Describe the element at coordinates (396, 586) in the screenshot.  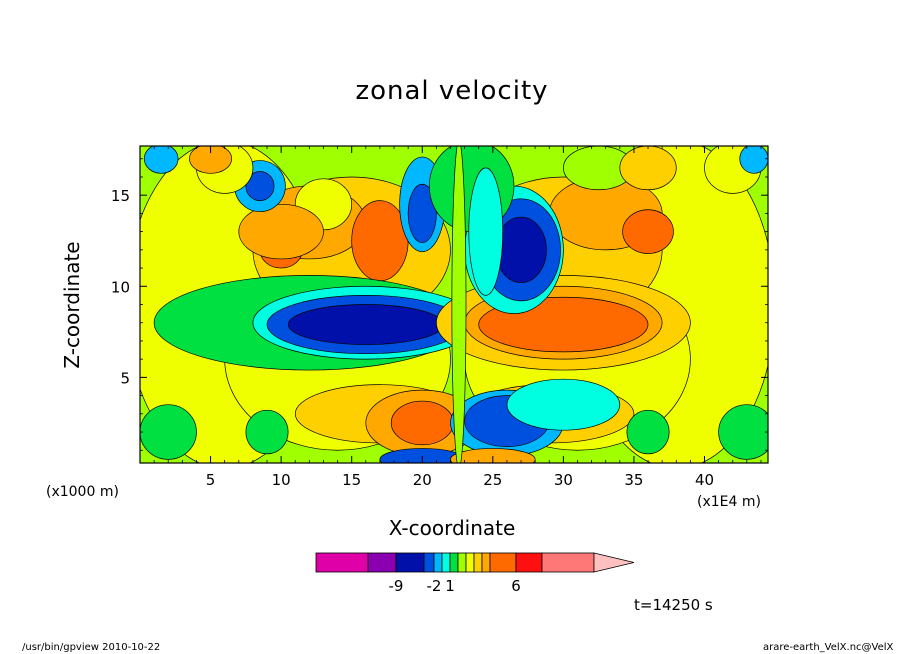
I see `colorbar-tick-label-0: -9` at that location.